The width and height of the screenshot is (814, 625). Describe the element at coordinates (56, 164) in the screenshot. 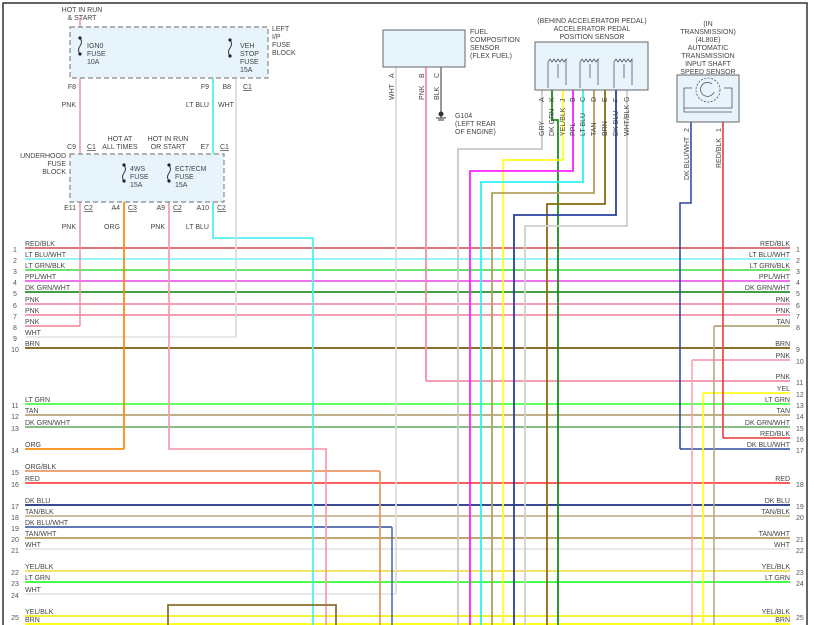

I see `underhood-fuse-block-label: FUSE` at that location.